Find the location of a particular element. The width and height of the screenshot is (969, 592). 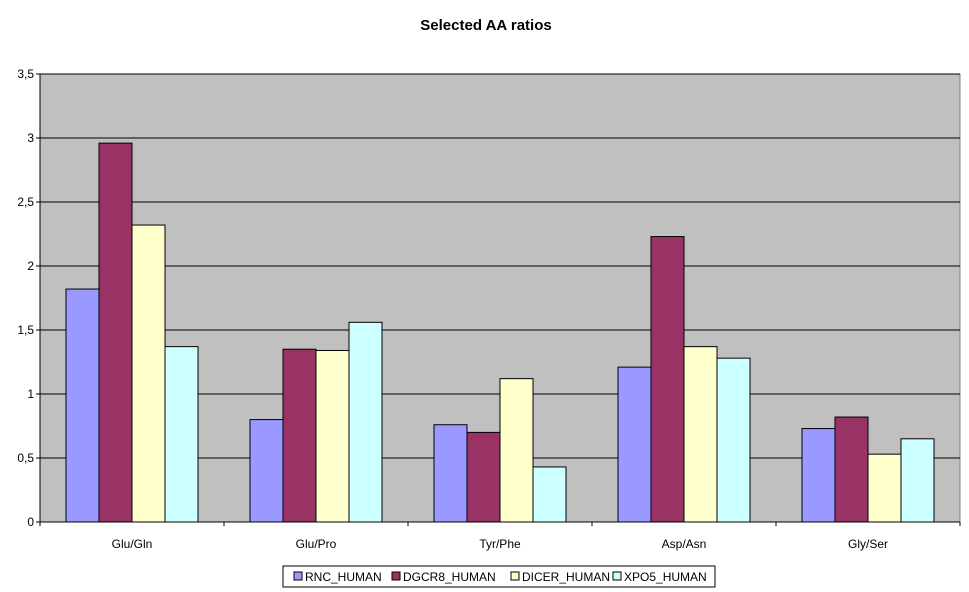

y-tick-label: 3,5 is located at coordinates (25, 74).